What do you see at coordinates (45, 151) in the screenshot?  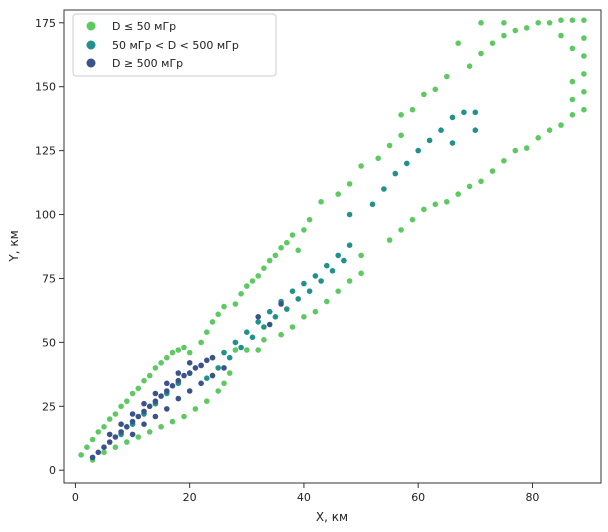 I see `y-tick-label: 125` at bounding box center [45, 151].